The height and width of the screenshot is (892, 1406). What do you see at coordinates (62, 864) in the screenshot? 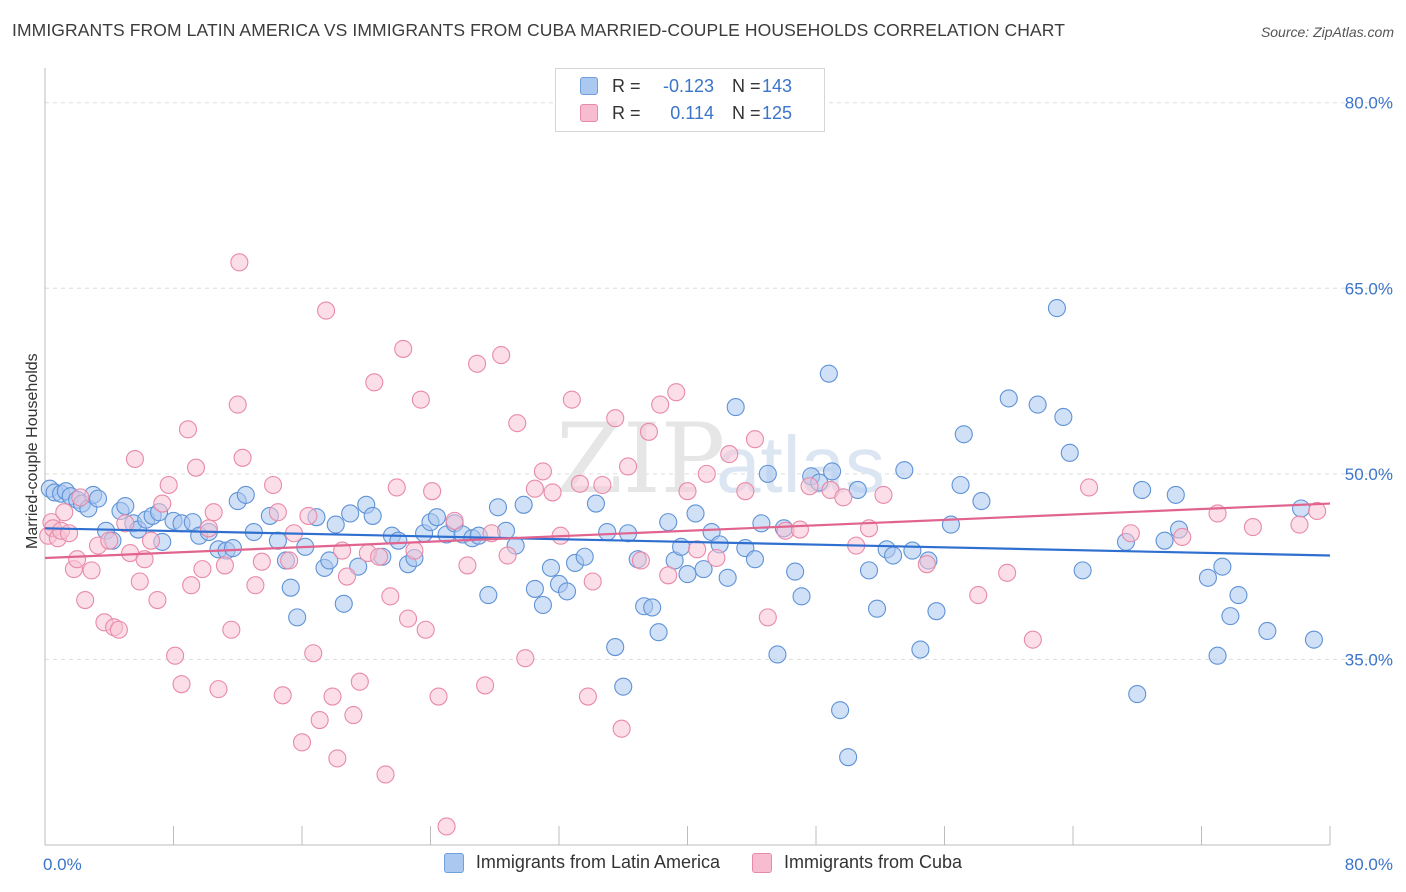
I see `x-tick-label-min: 0.0%` at bounding box center [62, 864].